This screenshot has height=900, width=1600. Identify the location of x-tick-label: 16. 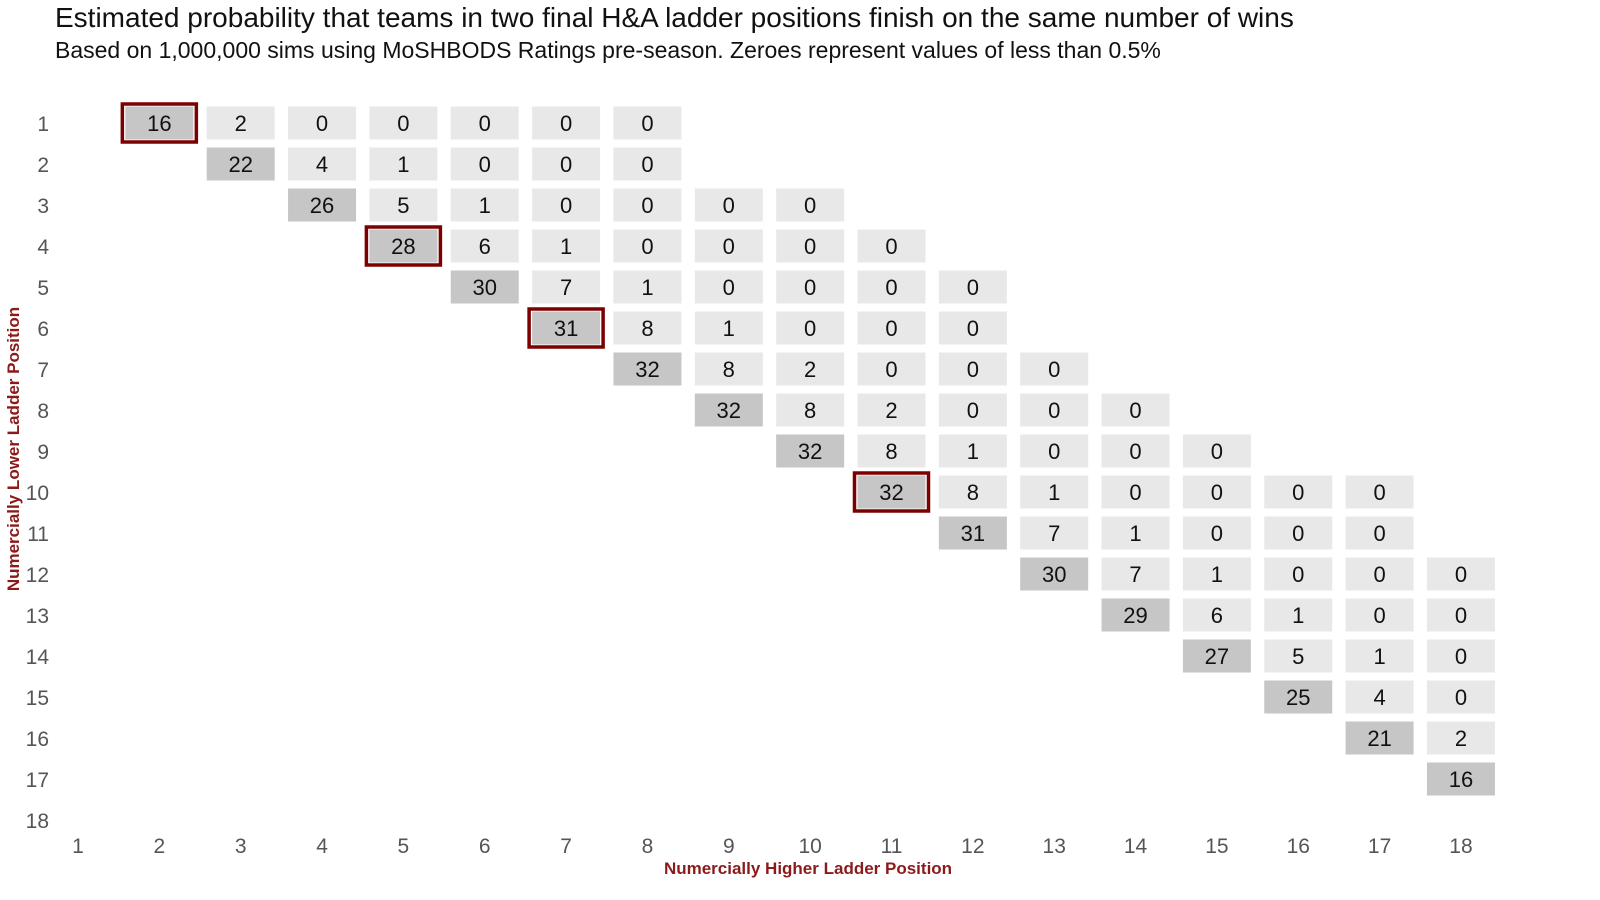
(1298, 846).